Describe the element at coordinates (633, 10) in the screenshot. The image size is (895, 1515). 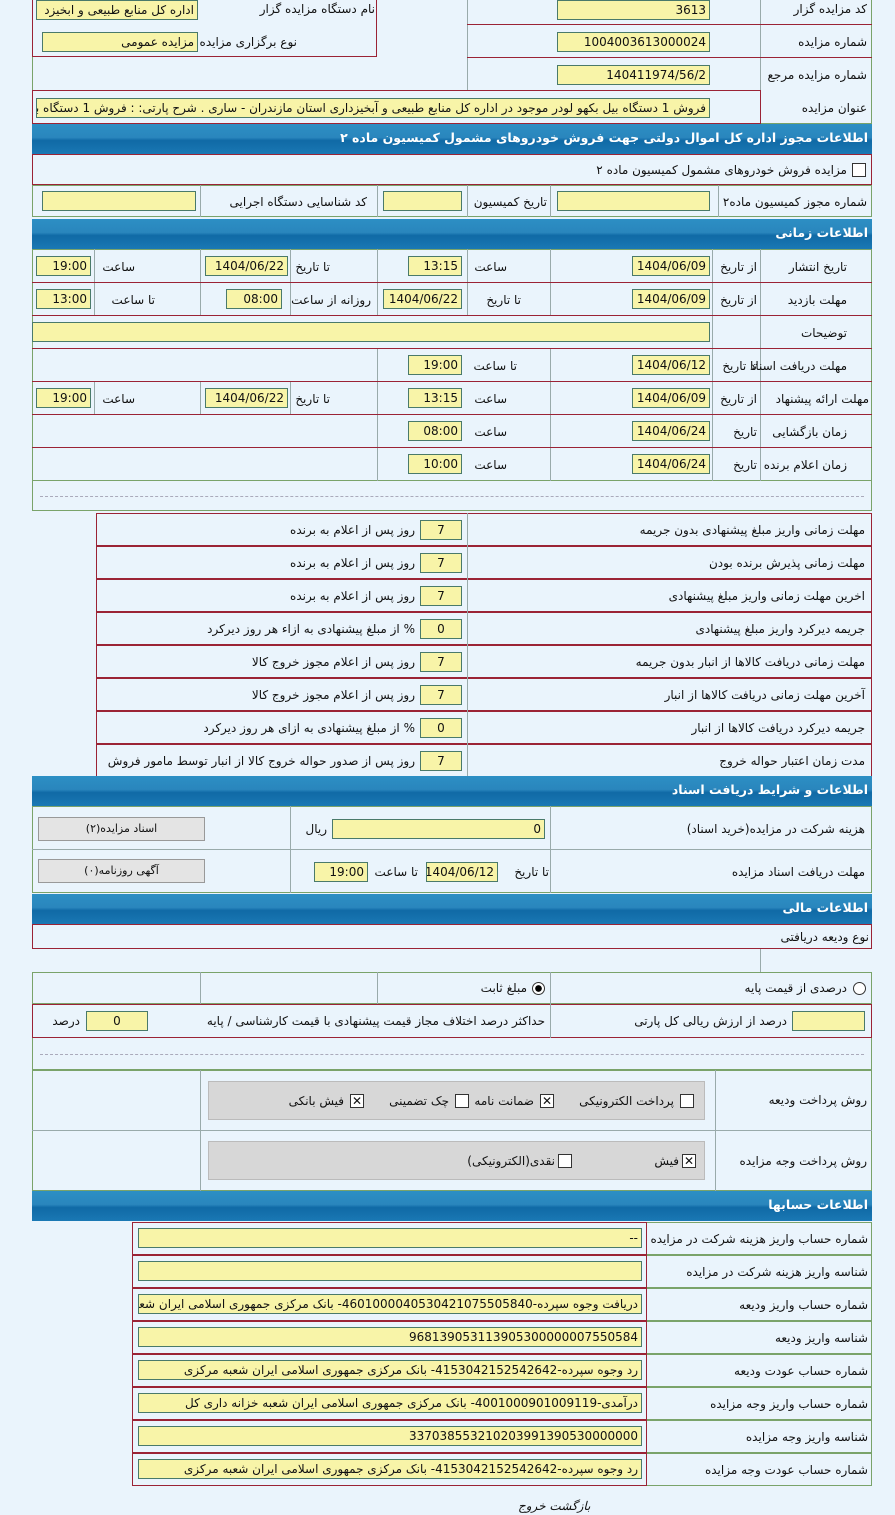
I see `code-field: 3613` at that location.